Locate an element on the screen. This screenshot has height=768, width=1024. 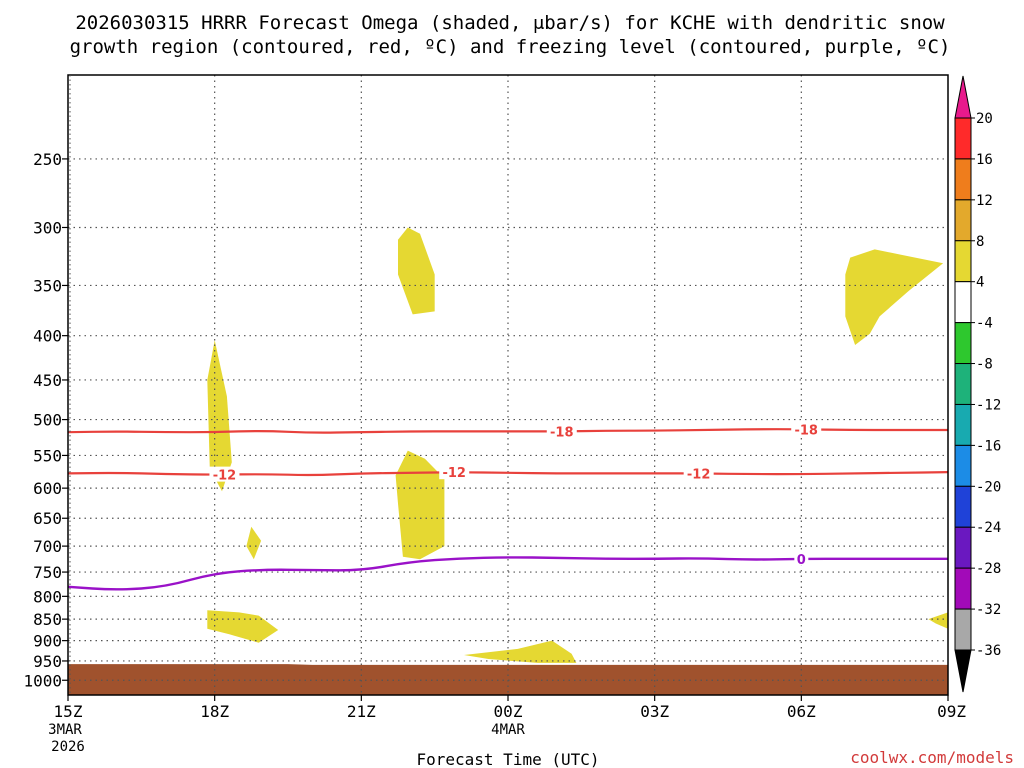
dgz-contour-minus18-label-2: -18 is located at coordinates (806, 430).